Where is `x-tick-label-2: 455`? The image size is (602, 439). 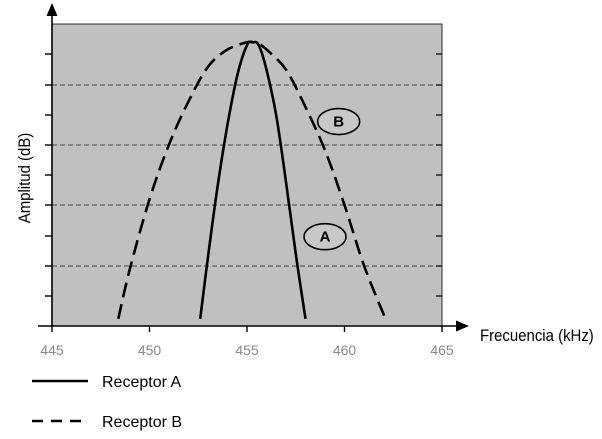 x-tick-label-2: 455 is located at coordinates (247, 350).